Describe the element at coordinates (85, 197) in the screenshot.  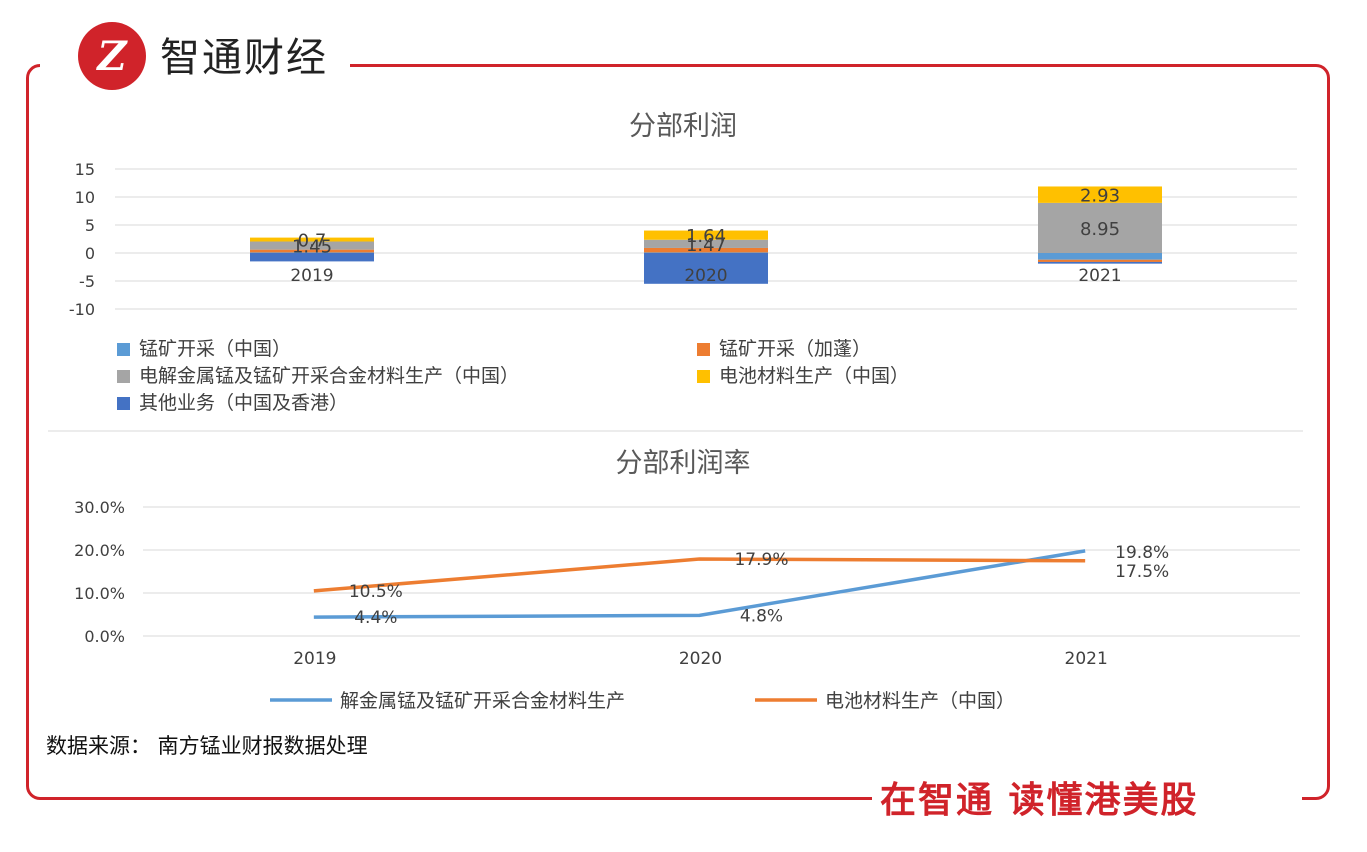
I see `bar-y-tick-label: 10` at that location.